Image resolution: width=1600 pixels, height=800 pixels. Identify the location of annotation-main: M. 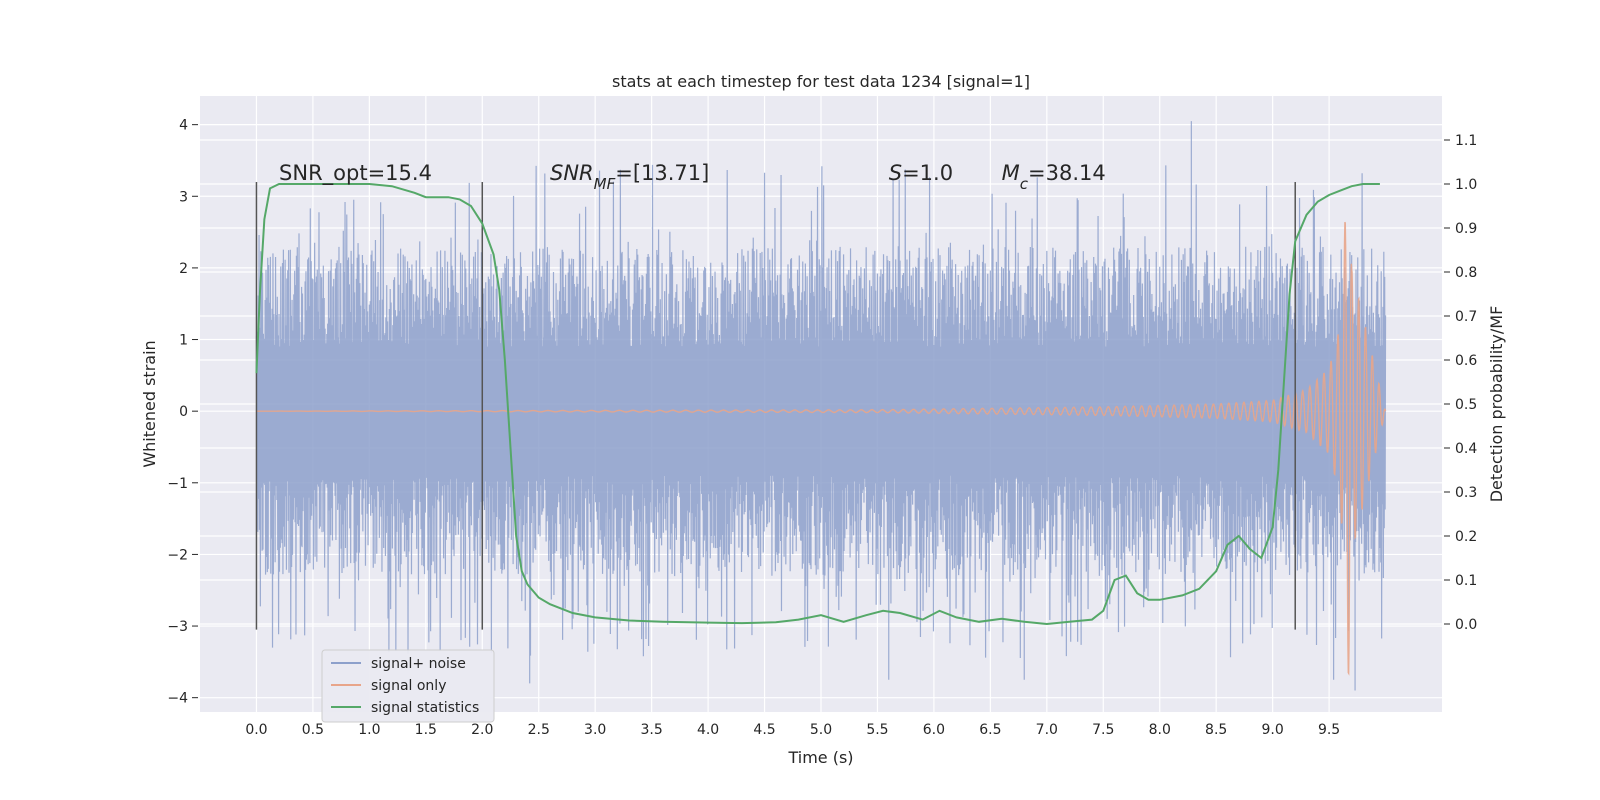
(1011, 173).